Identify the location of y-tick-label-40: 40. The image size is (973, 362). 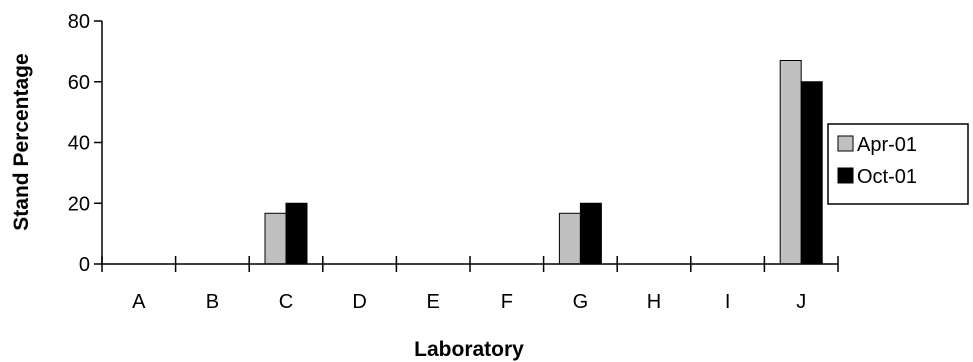
(79, 144).